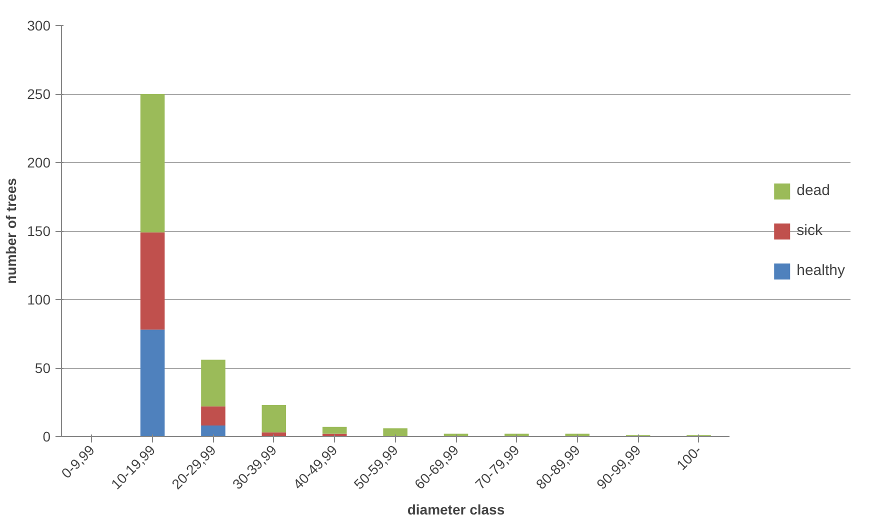  What do you see at coordinates (39, 94) in the screenshot?
I see `y-tick-label: 250` at bounding box center [39, 94].